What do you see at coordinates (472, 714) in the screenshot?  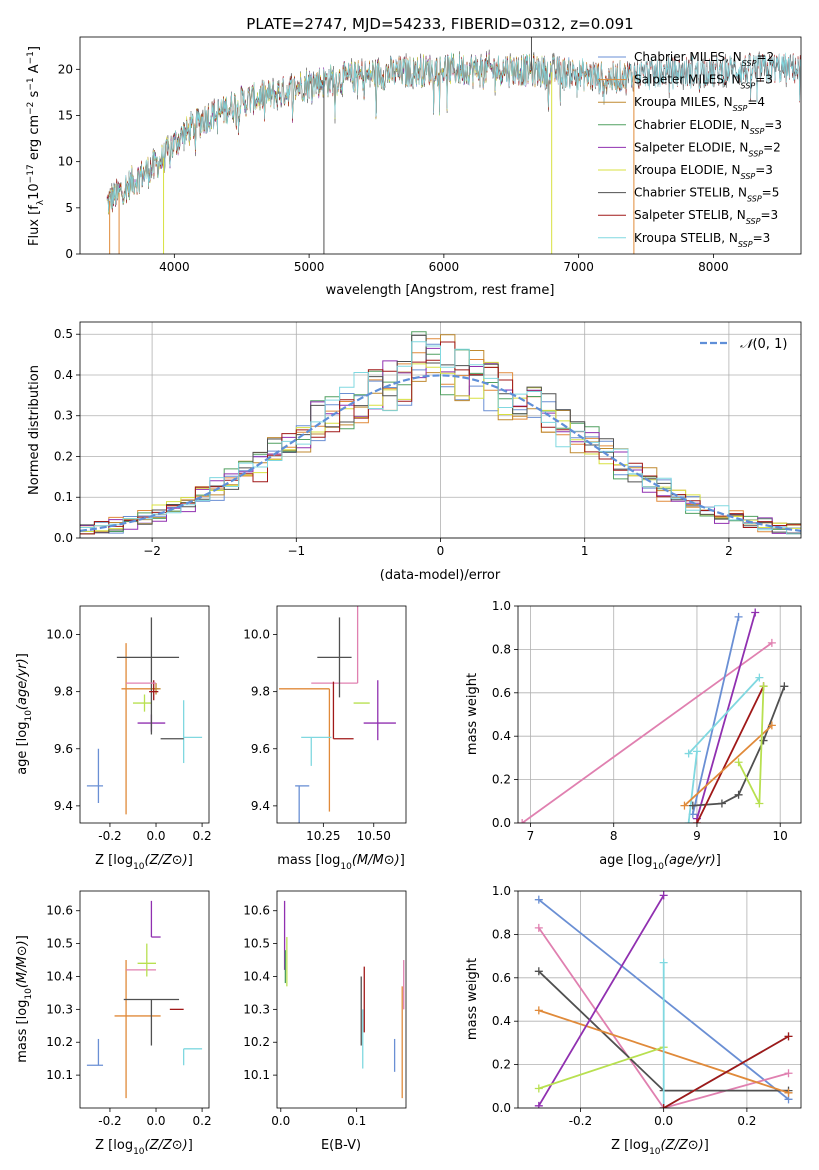 I see `y-axis-label: mass weight` at bounding box center [472, 714].